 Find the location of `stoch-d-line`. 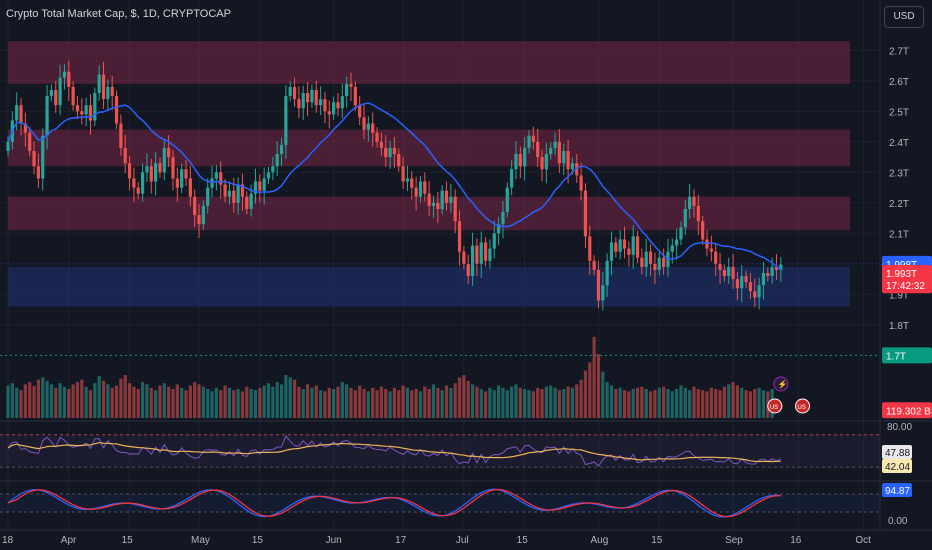

stoch-d-line is located at coordinates (394, 503).